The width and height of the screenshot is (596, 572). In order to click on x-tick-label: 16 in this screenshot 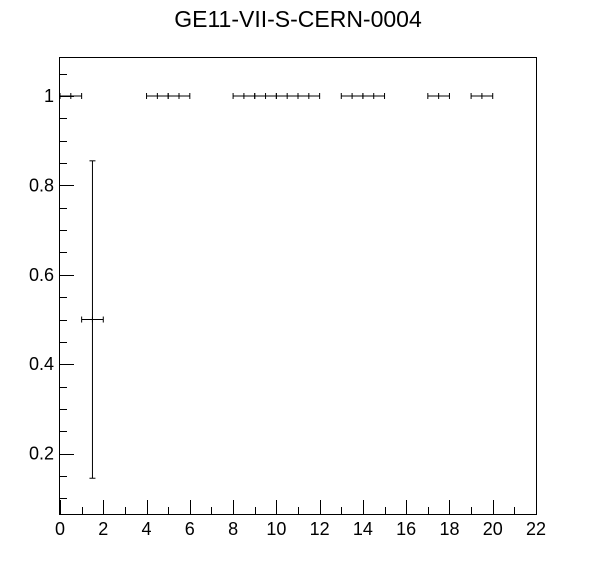, I will do `click(406, 529)`.